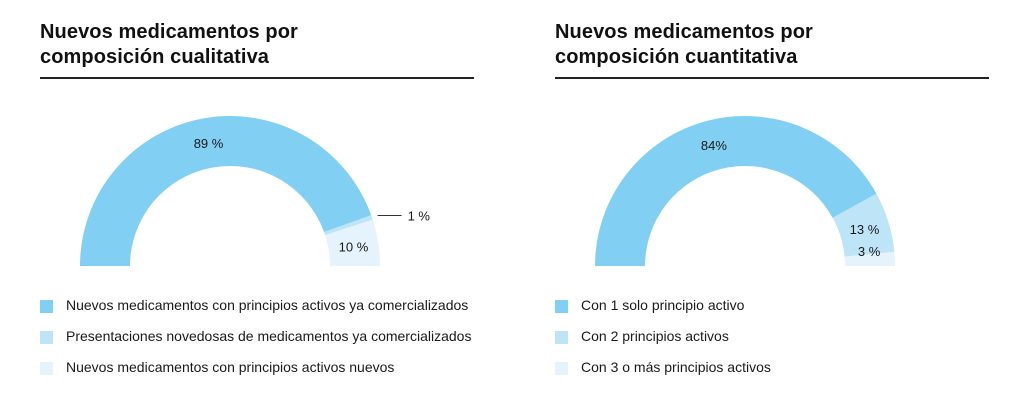 The width and height of the screenshot is (1024, 414). I want to click on segment-value-label: 89 %, so click(209, 143).